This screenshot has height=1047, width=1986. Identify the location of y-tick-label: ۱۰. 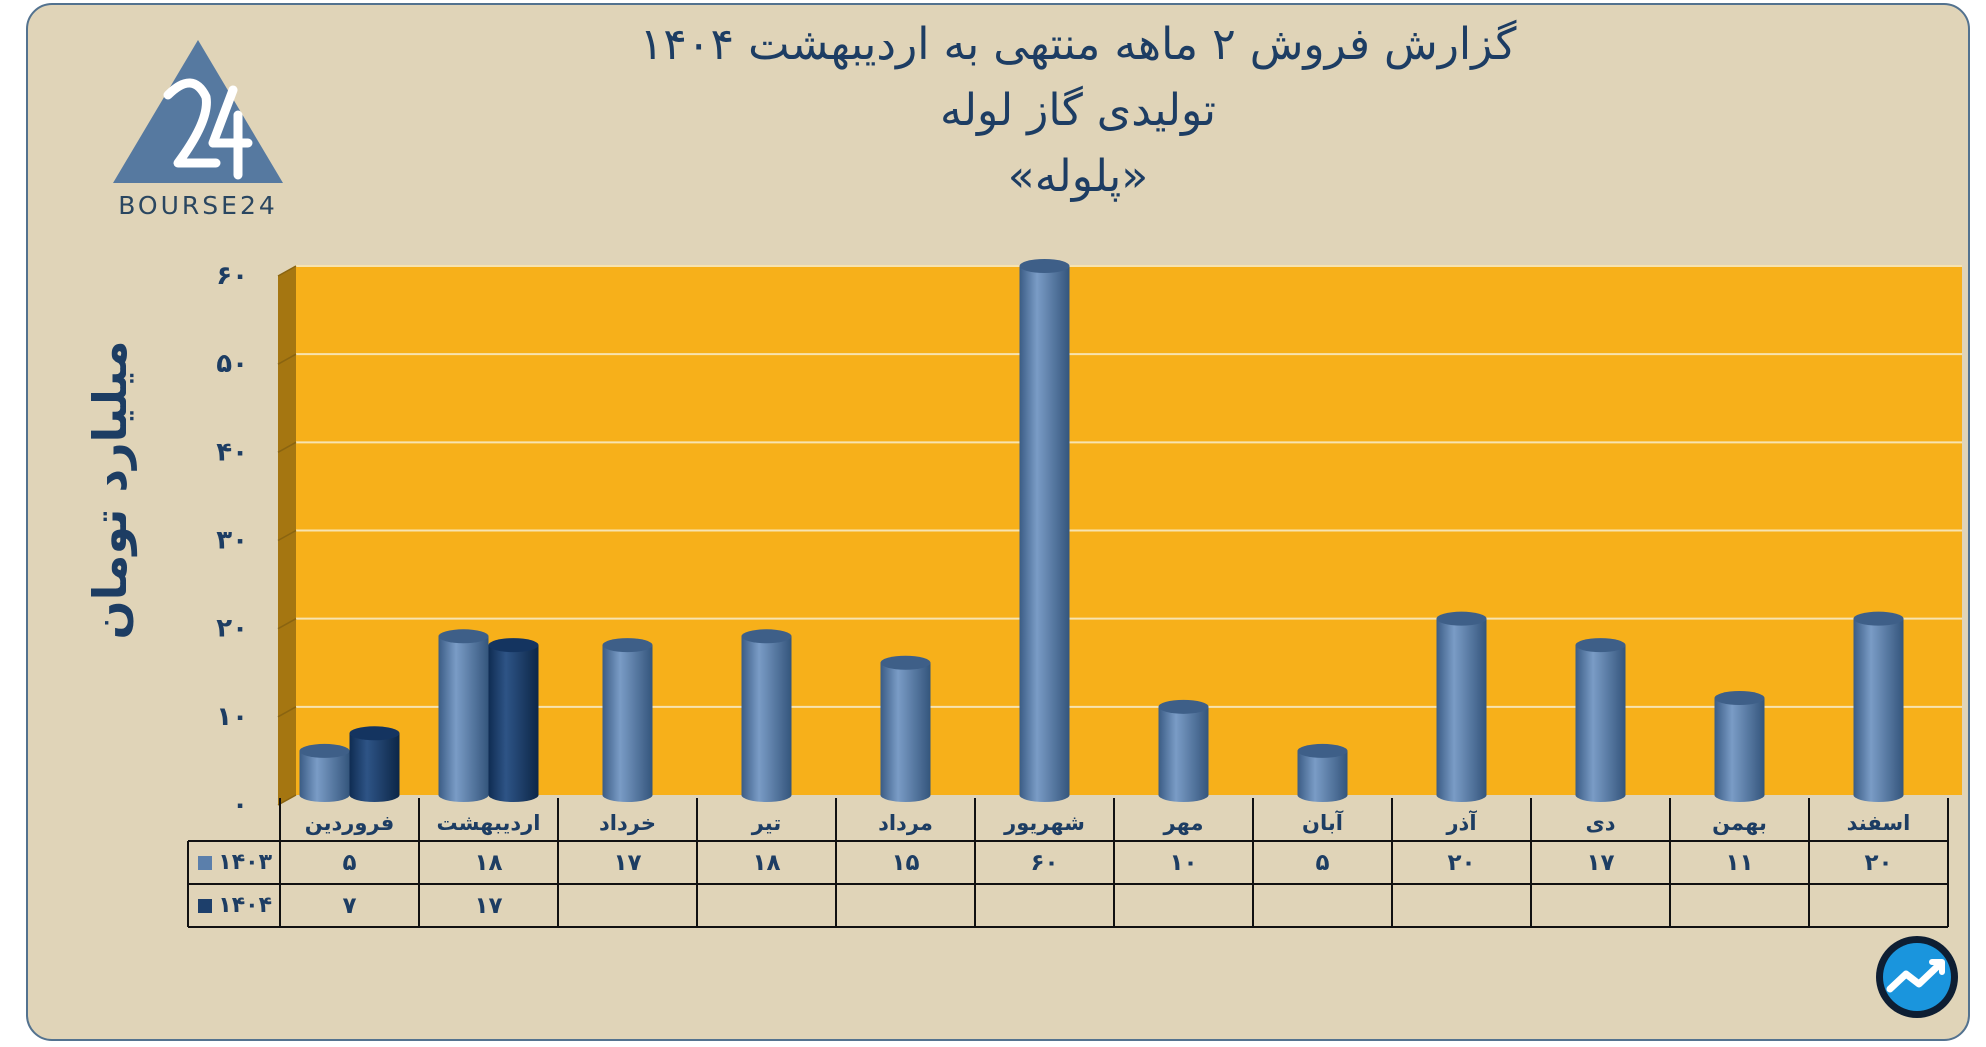
(232, 717).